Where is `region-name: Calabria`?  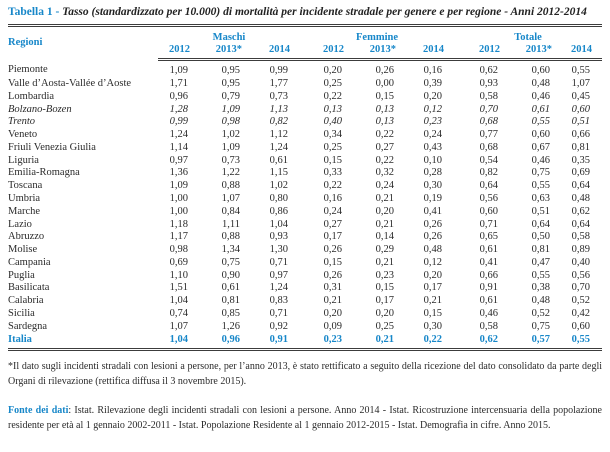 region-name: Calabria is located at coordinates (26, 301).